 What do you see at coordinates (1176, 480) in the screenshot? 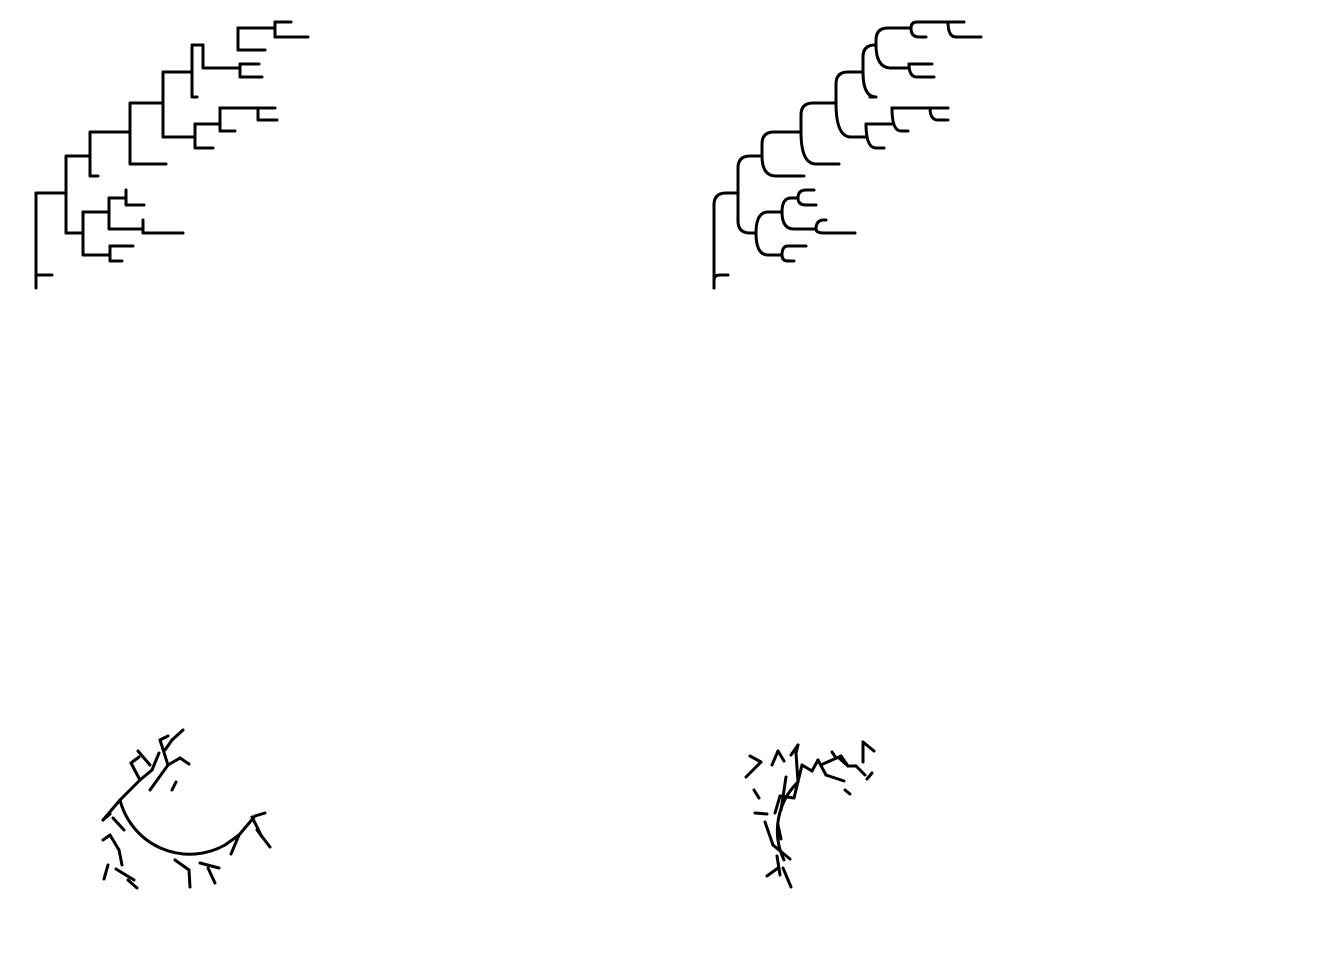
I see `tree-equal-angle` at bounding box center [1176, 480].